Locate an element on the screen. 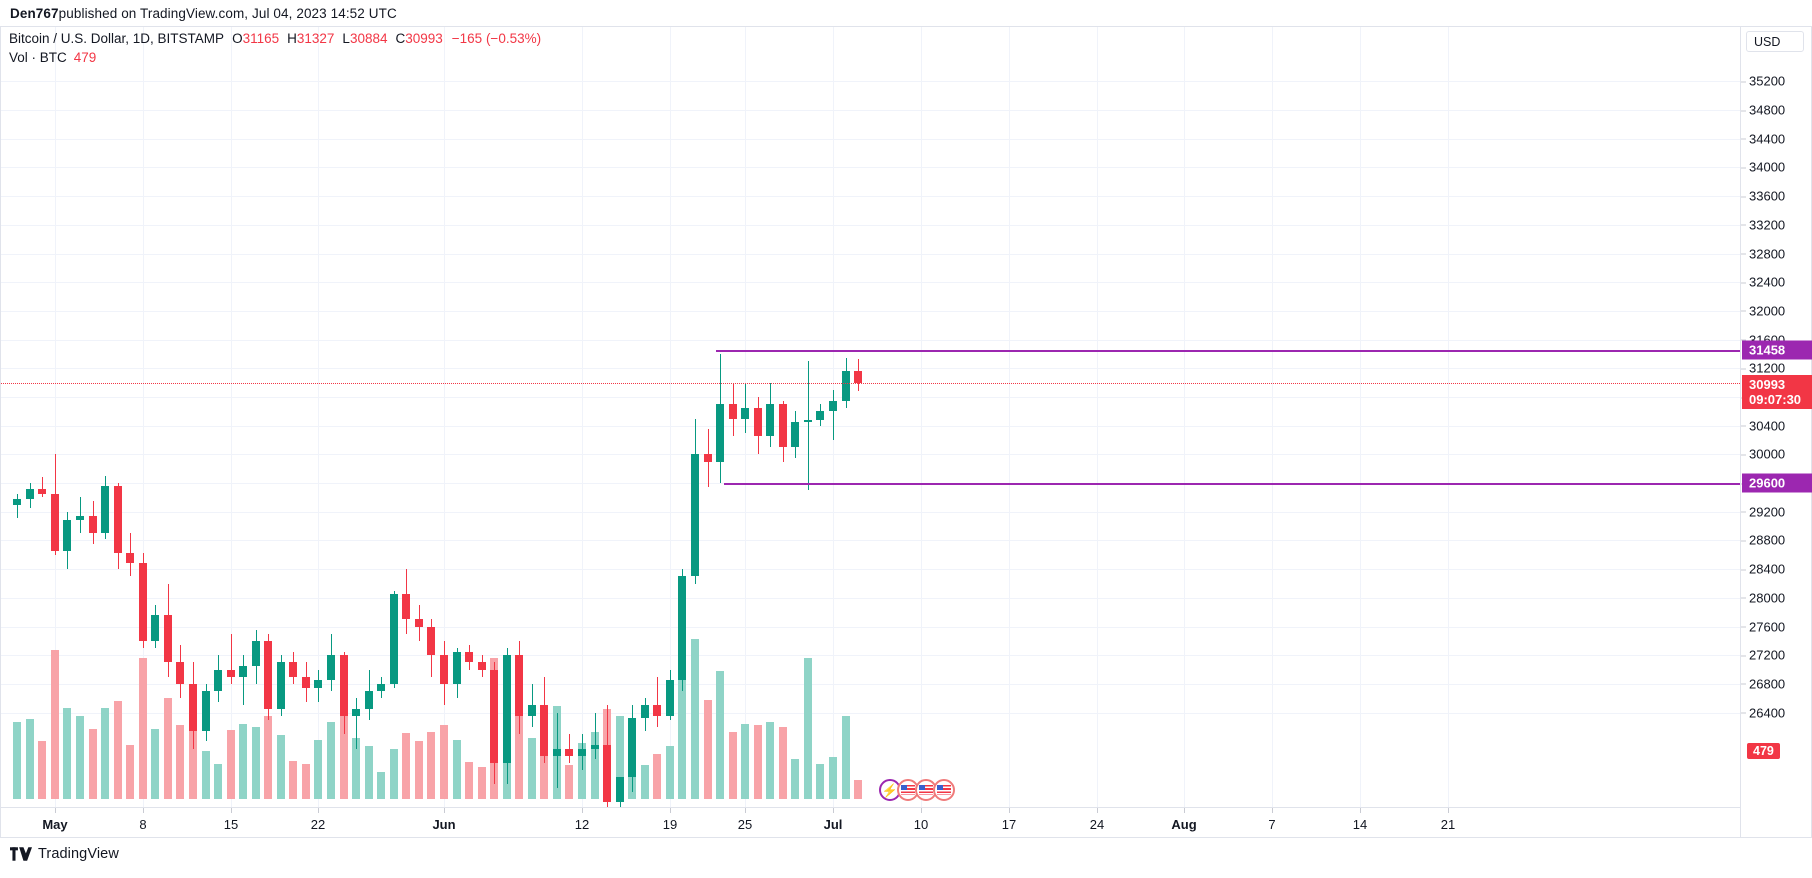 The width and height of the screenshot is (1812, 878). time-axis: May 8 15 22 Jun 12 19 25 Jul 10 17 24 Aug 7 14 21 is located at coordinates (870, 822).